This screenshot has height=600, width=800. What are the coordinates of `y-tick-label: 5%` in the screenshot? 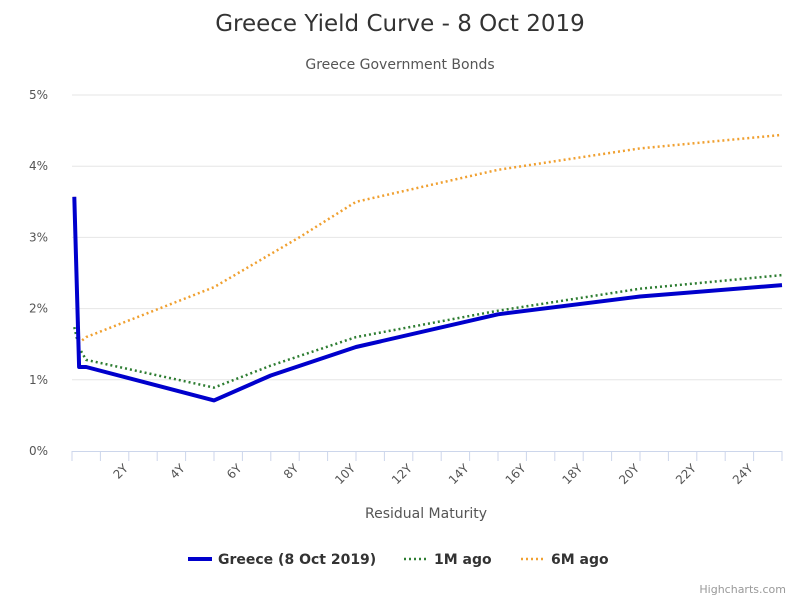 It's located at (38, 95).